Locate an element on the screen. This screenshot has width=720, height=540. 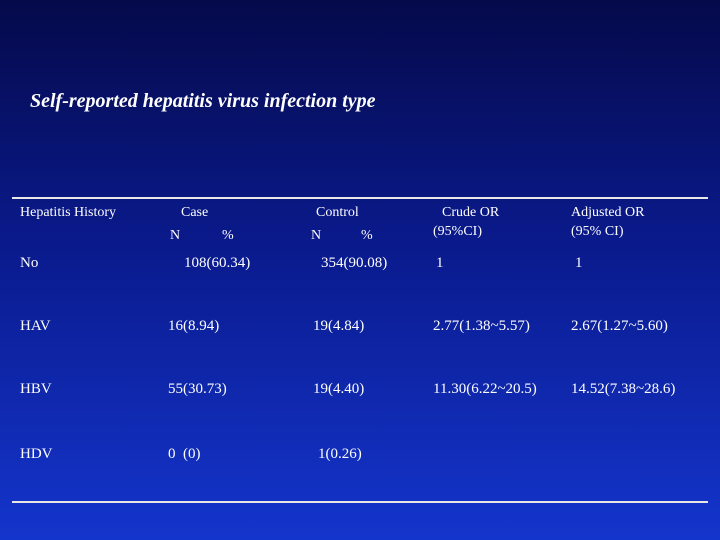
header-hepatitis-history: Hepatitis History is located at coordinates (68, 212).